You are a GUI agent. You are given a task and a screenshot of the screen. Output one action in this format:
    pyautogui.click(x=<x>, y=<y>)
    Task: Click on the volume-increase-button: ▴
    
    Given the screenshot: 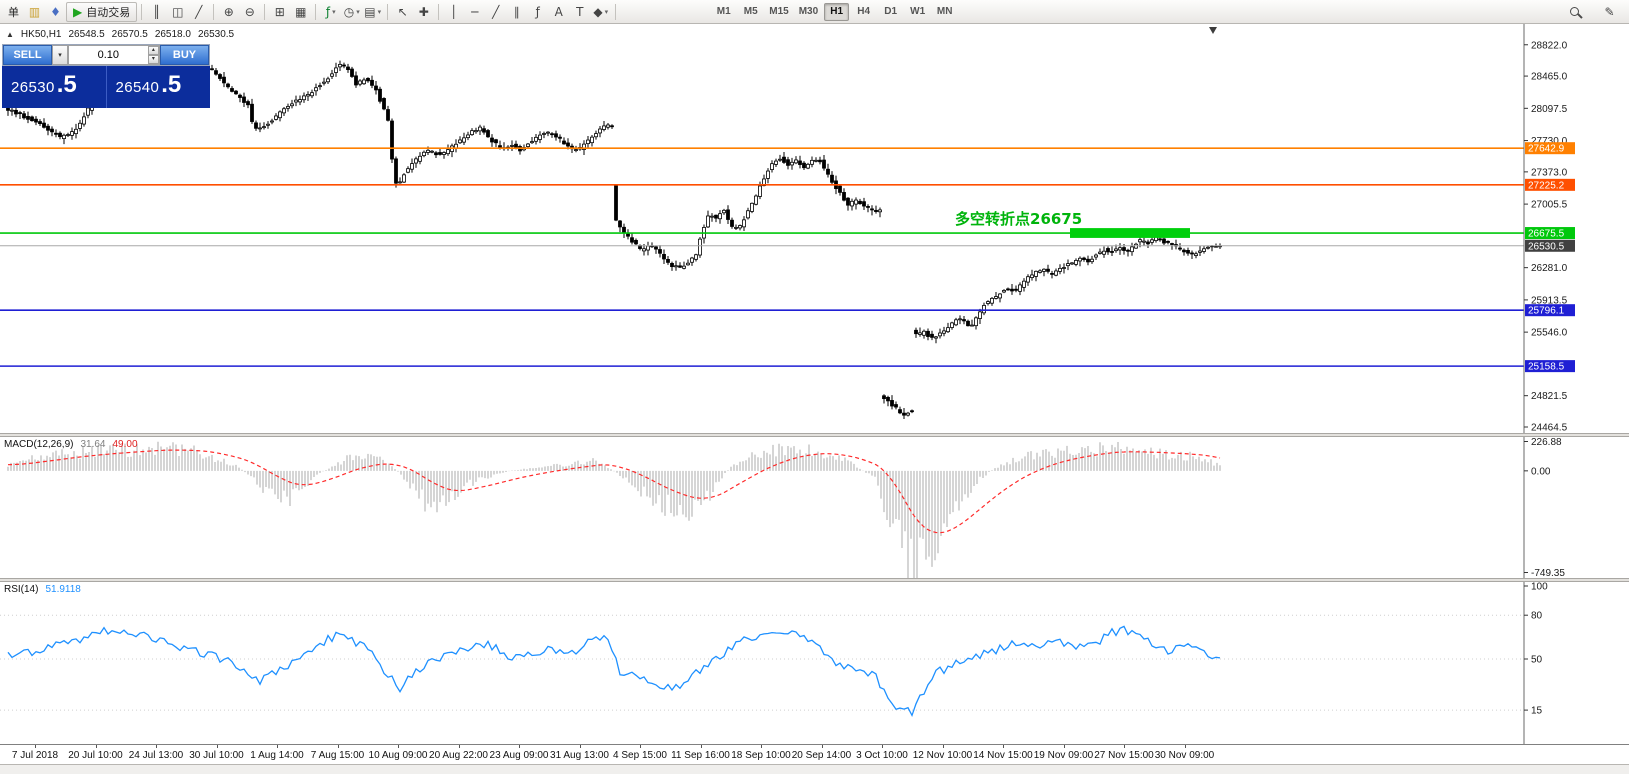 What is the action you would take?
    pyautogui.click(x=153, y=50)
    